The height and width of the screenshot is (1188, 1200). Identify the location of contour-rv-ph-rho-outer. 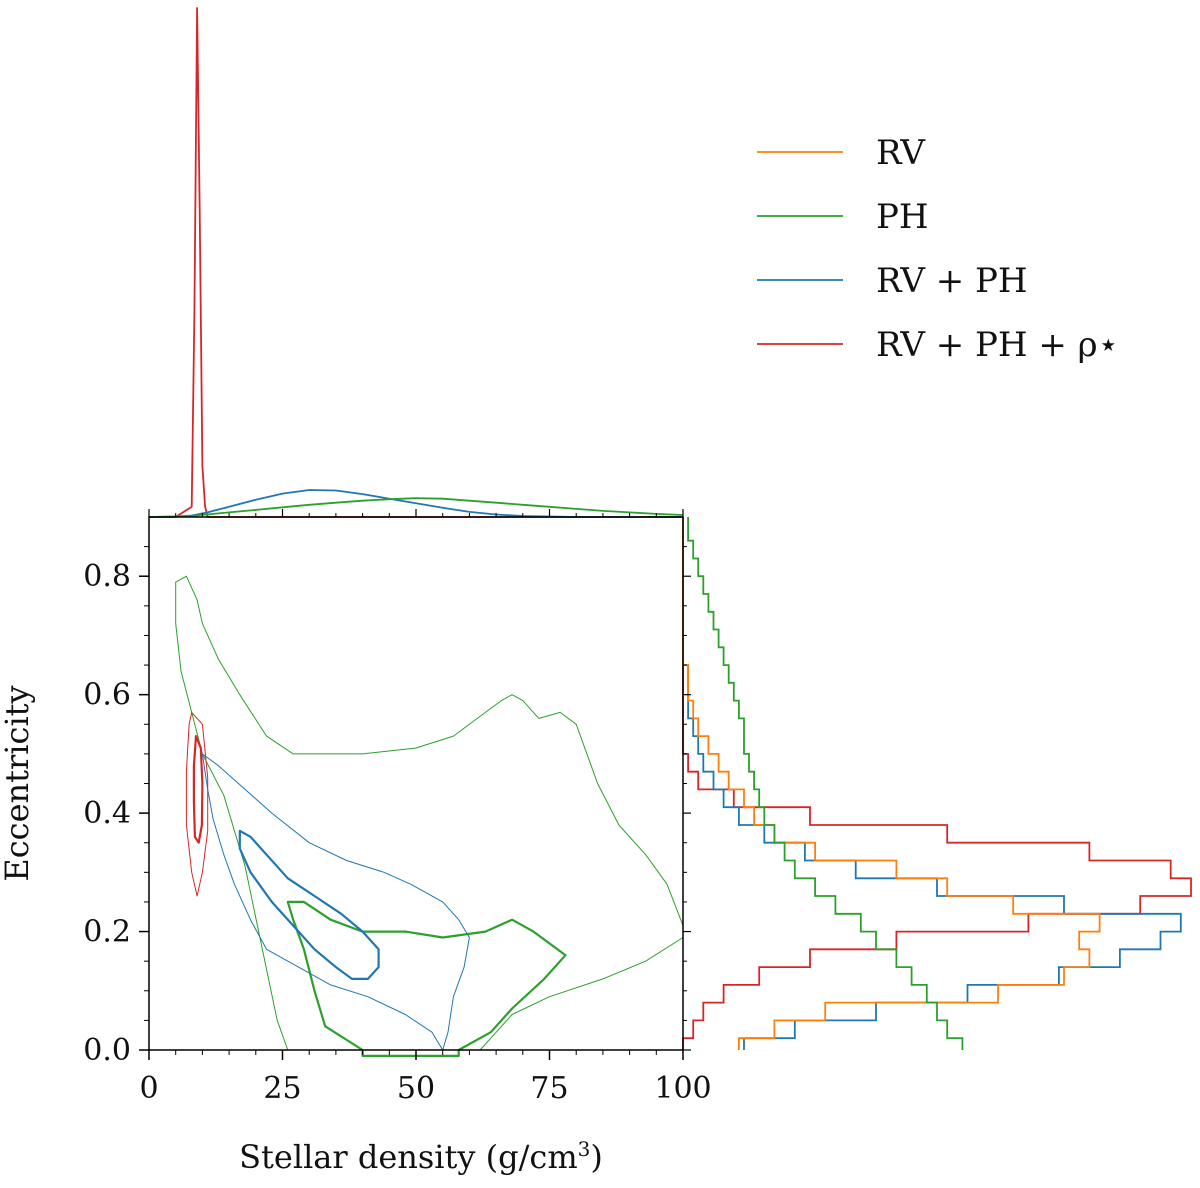
(197, 804).